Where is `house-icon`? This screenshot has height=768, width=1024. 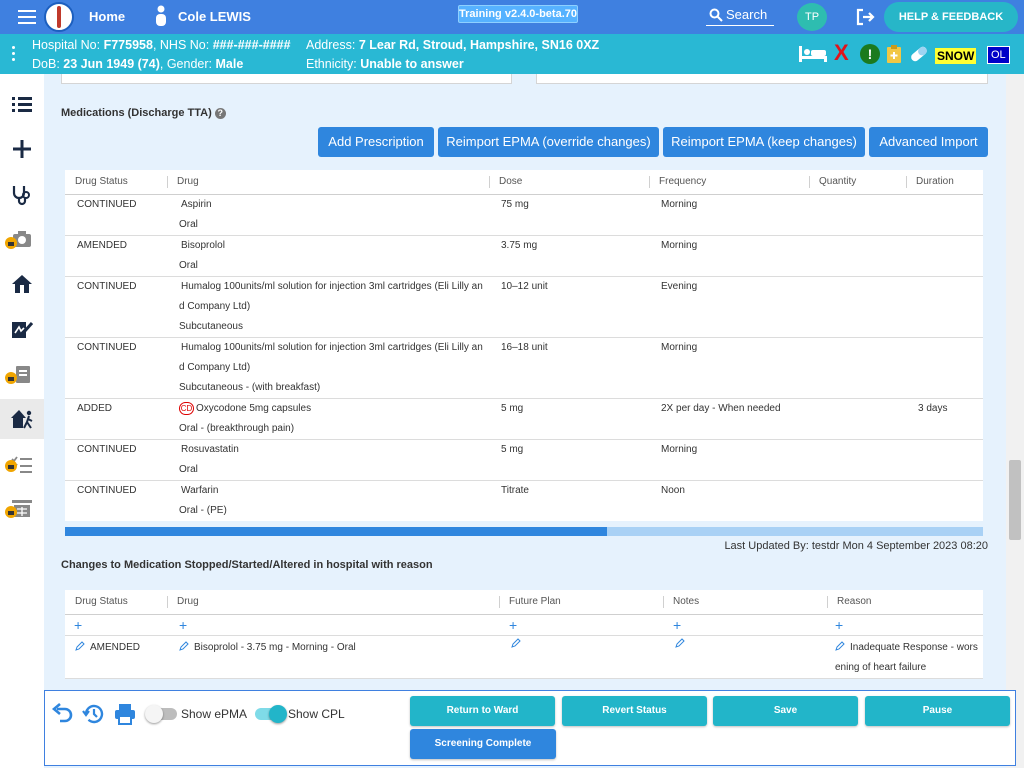 house-icon is located at coordinates (22, 284).